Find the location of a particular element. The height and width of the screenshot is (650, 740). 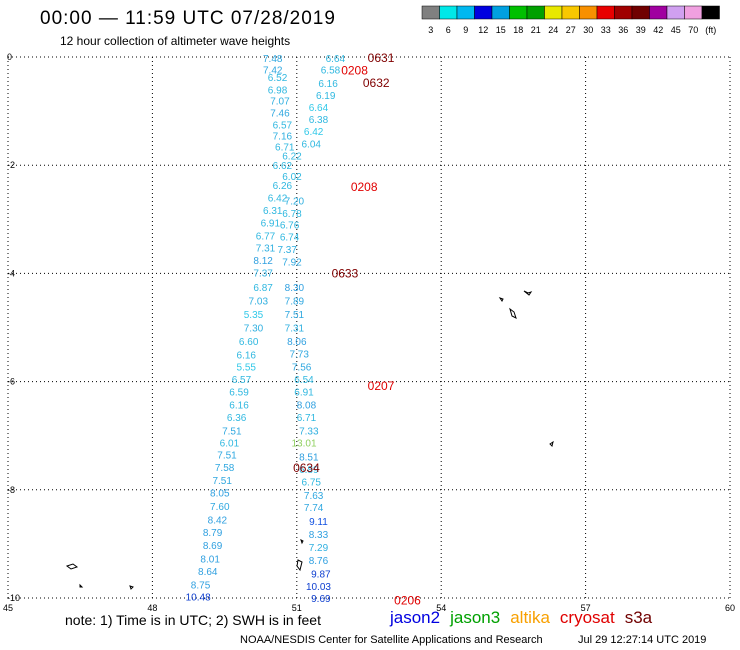

wave-height-label: 6.54 is located at coordinates (304, 380).